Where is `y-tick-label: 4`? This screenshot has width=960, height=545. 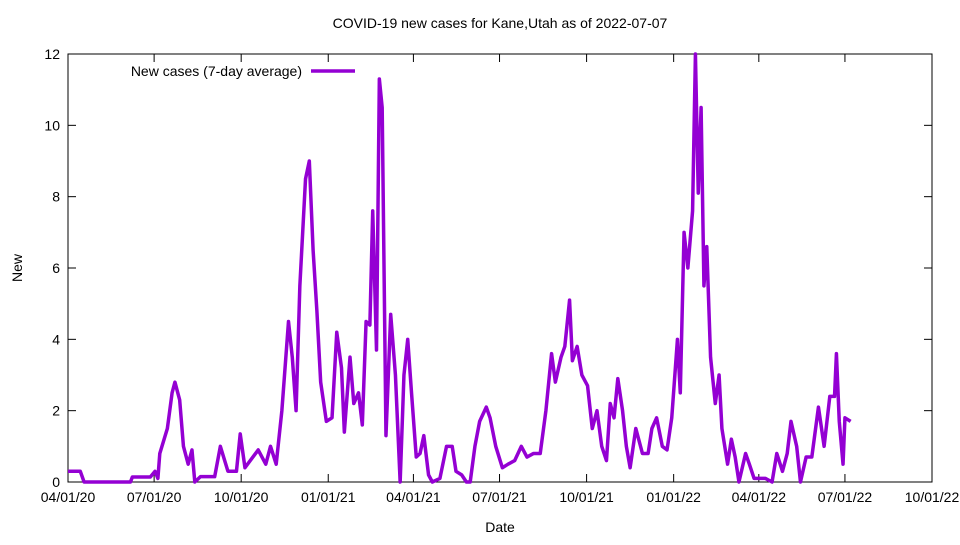 y-tick-label: 4 is located at coordinates (56, 339).